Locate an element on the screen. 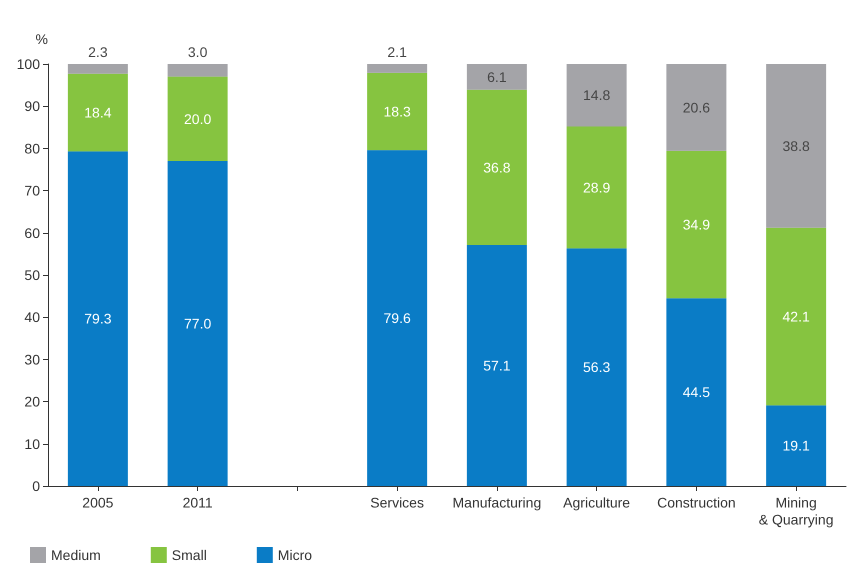 The width and height of the screenshot is (856, 566). data-label: 20.6 is located at coordinates (696, 107).